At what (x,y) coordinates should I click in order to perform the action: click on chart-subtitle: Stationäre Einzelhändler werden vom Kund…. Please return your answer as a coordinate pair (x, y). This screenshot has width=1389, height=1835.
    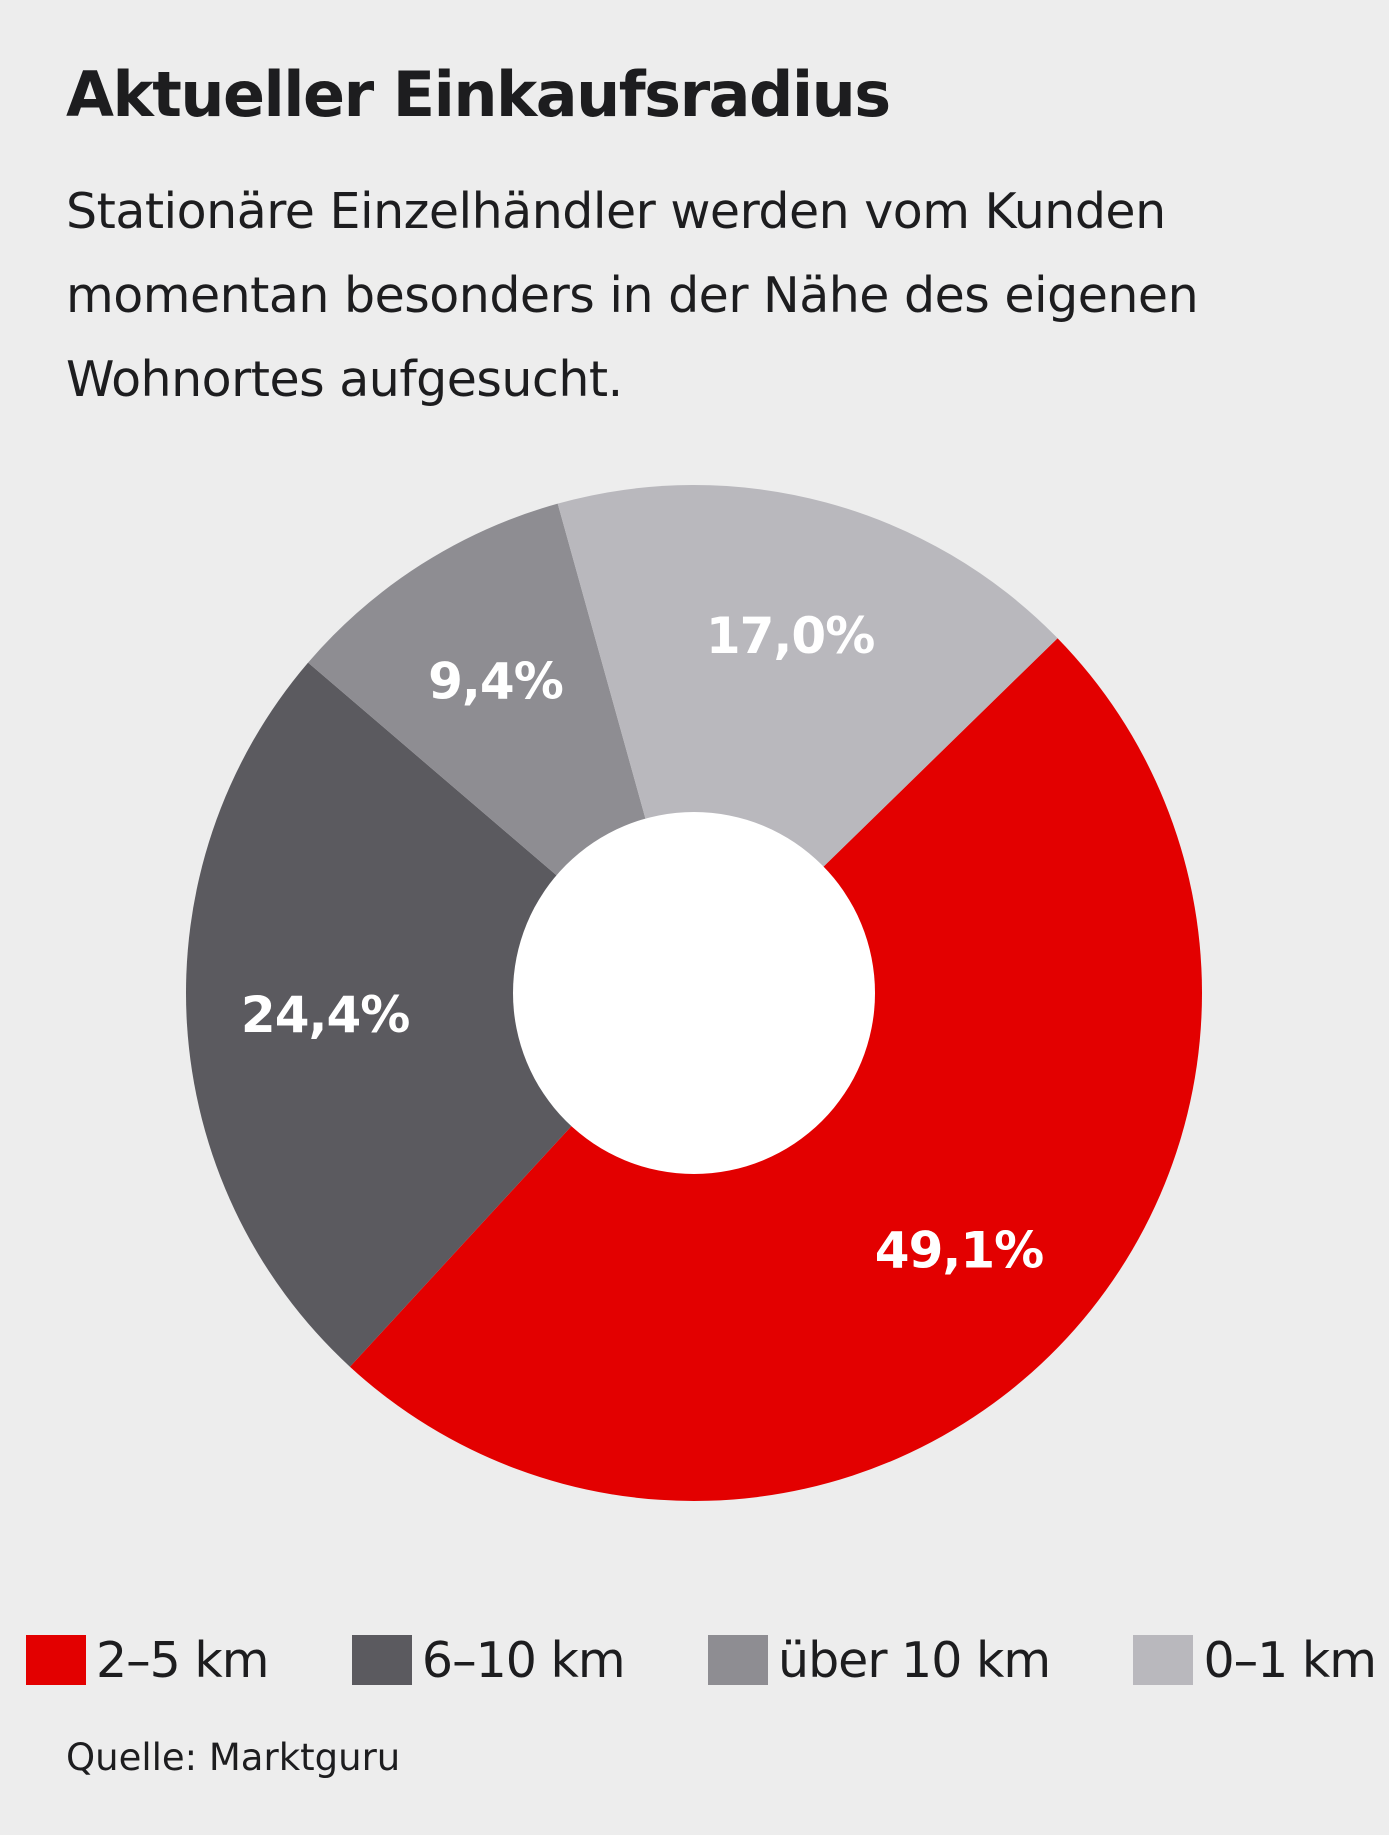
    Looking at the image, I should click on (632, 295).